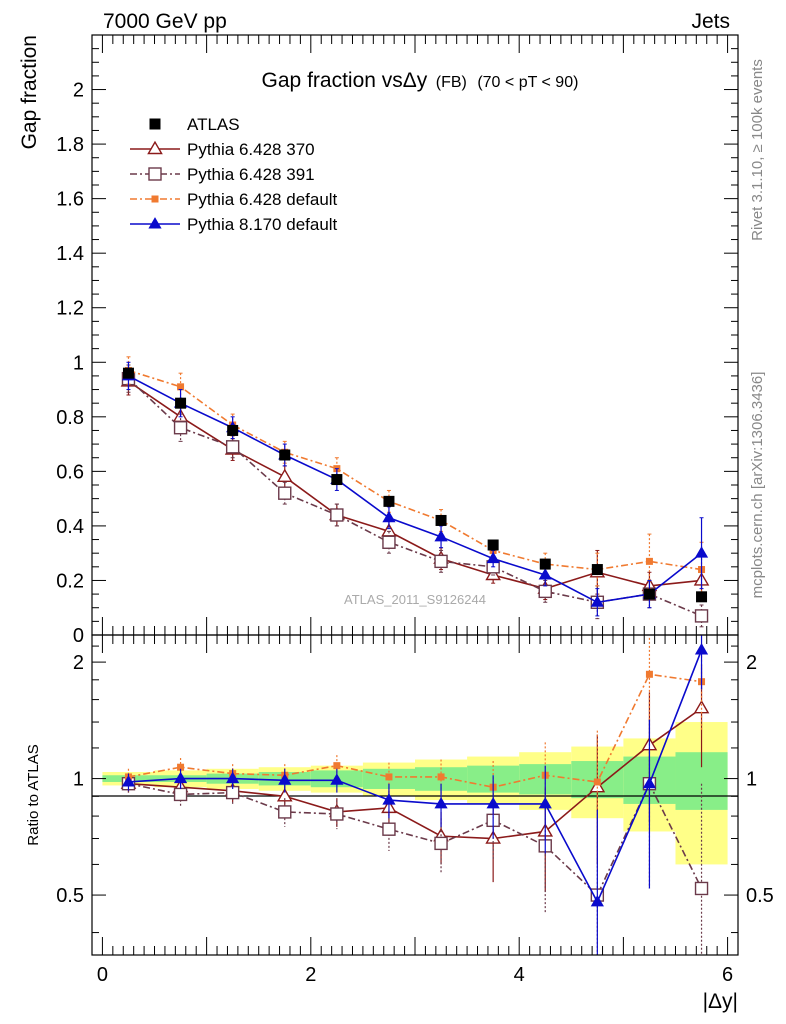 Image resolution: width=786 pixels, height=1024 pixels. I want to click on y-tick-label: 1.2, so click(70, 309).